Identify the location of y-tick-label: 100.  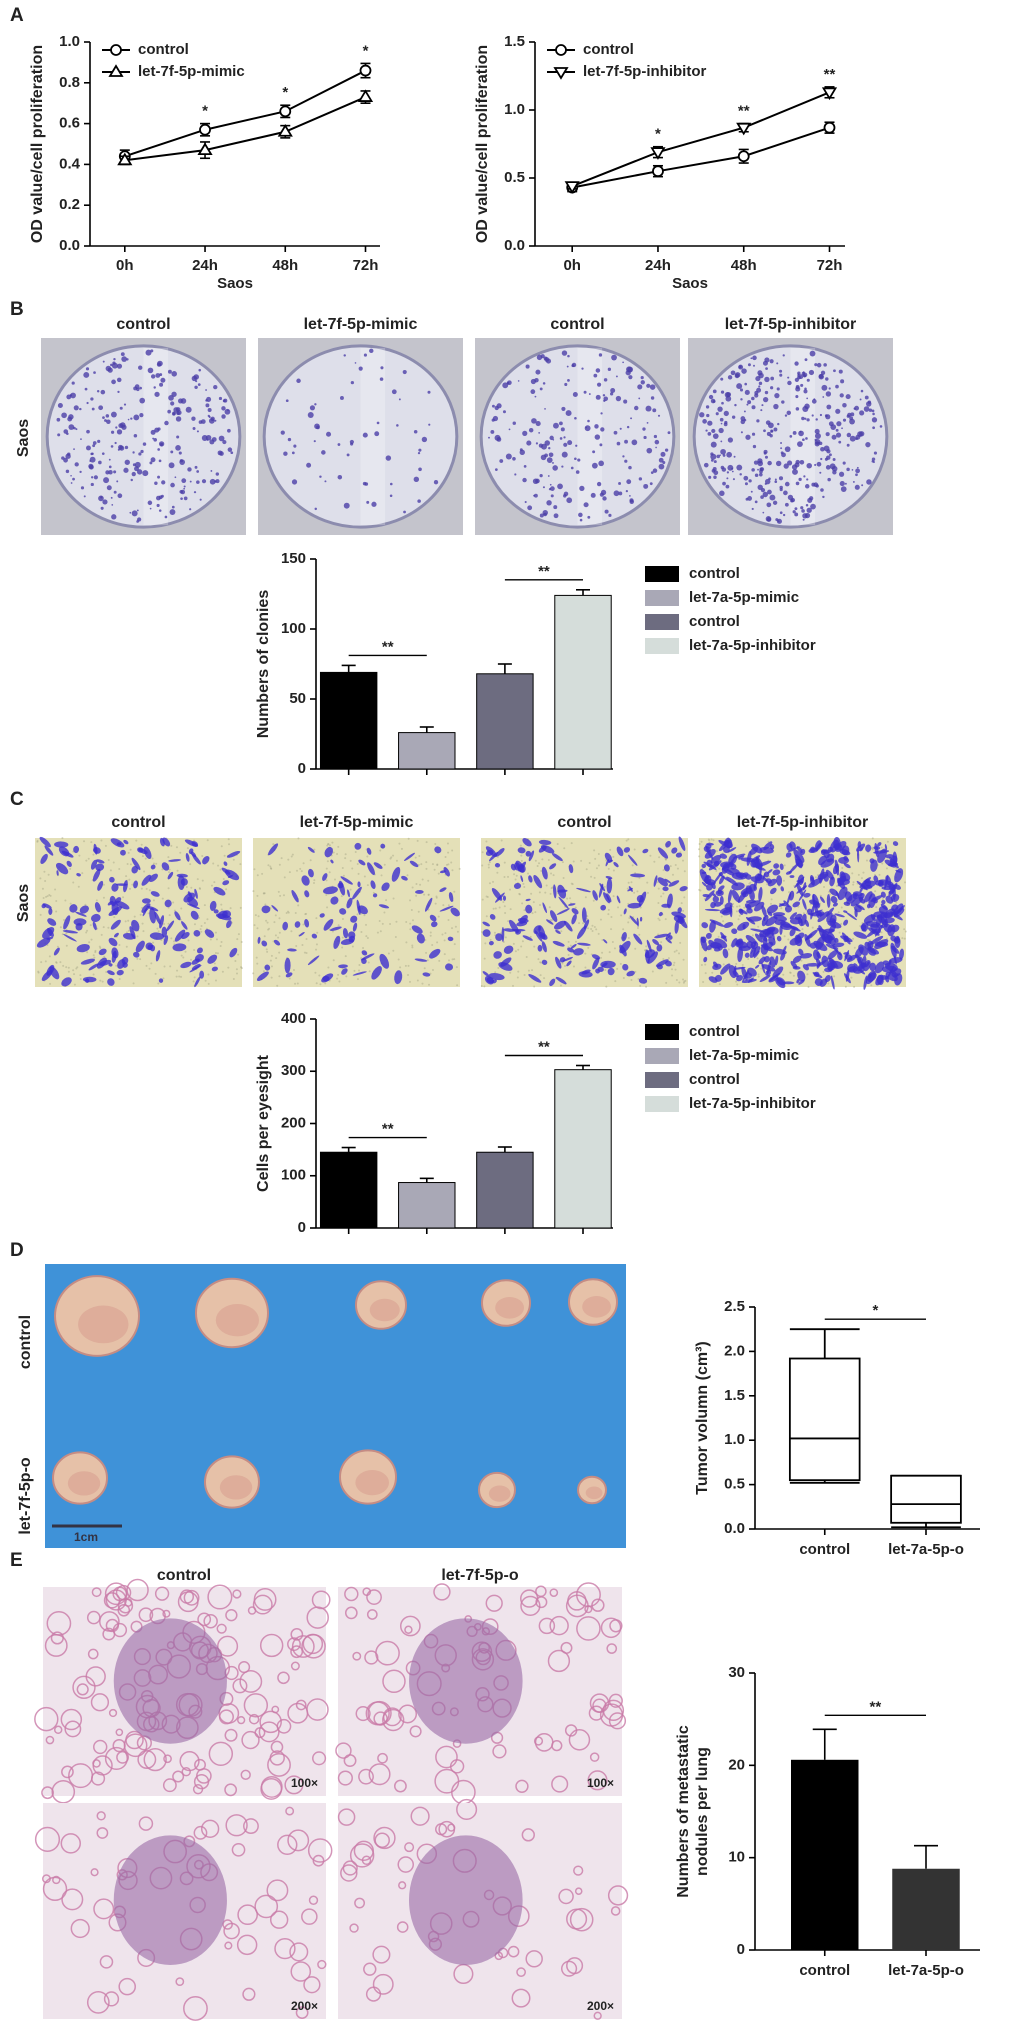
(293, 628).